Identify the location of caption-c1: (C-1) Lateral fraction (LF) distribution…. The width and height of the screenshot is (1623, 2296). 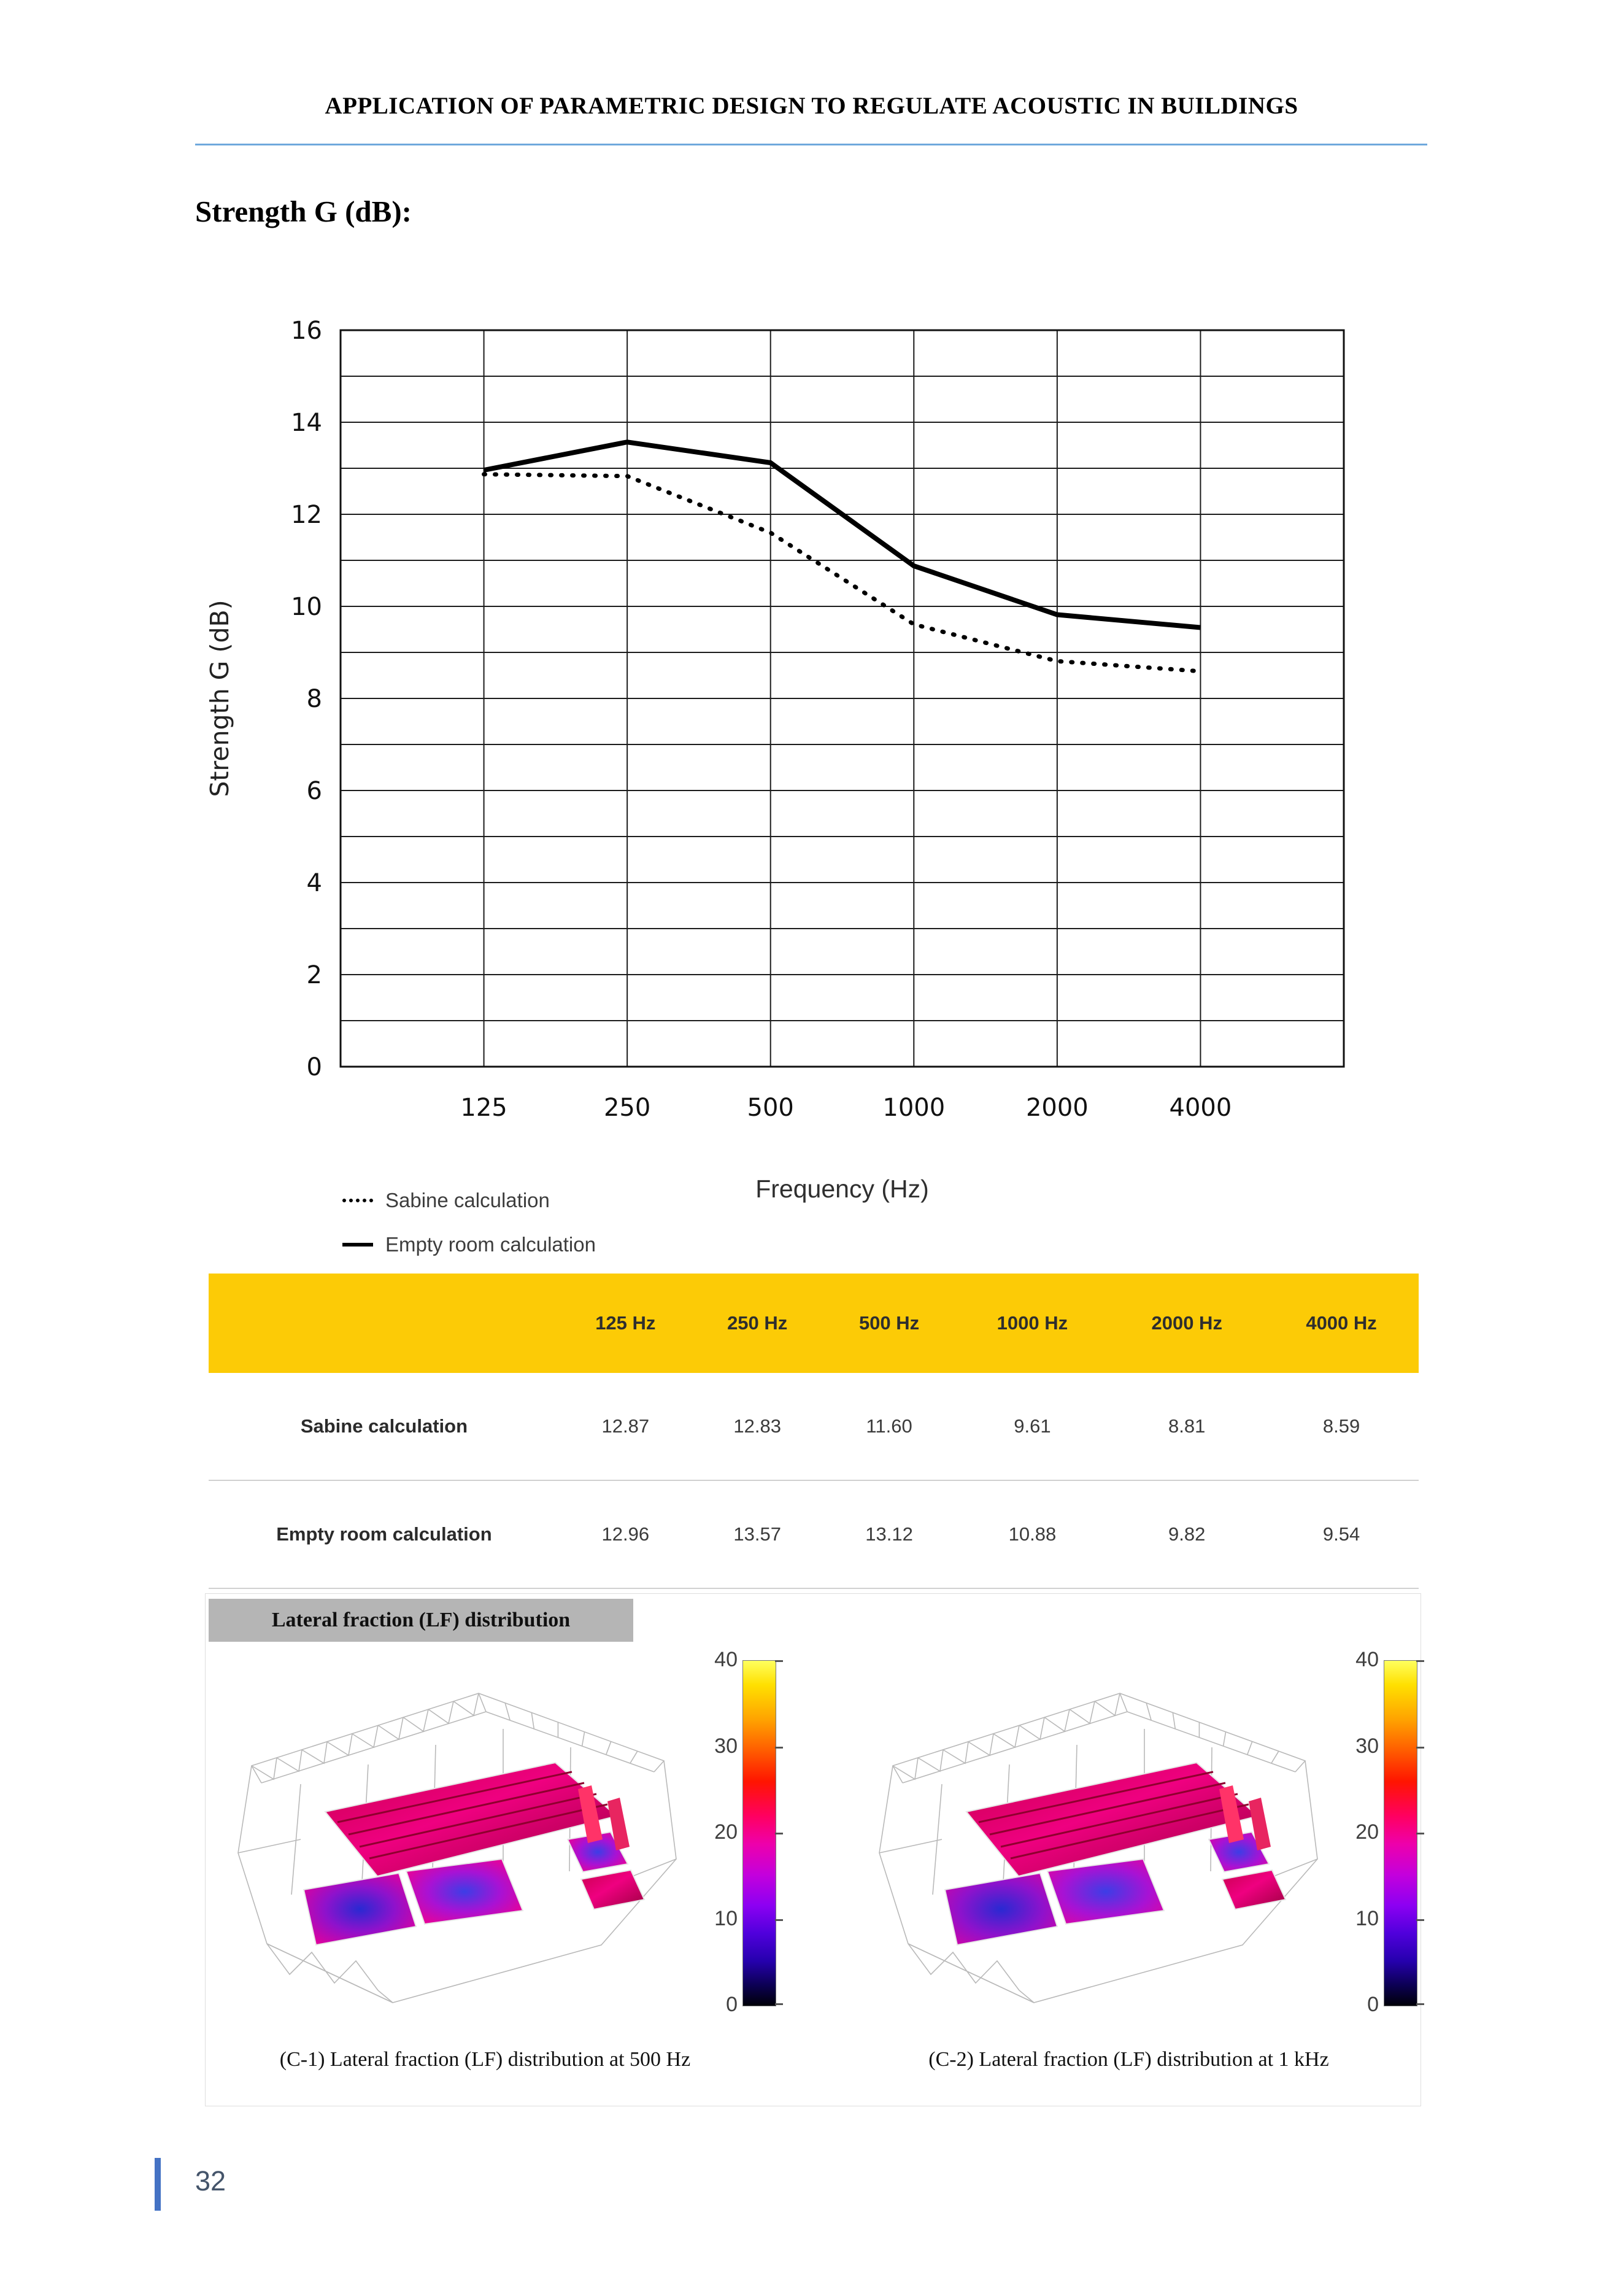
(485, 2059).